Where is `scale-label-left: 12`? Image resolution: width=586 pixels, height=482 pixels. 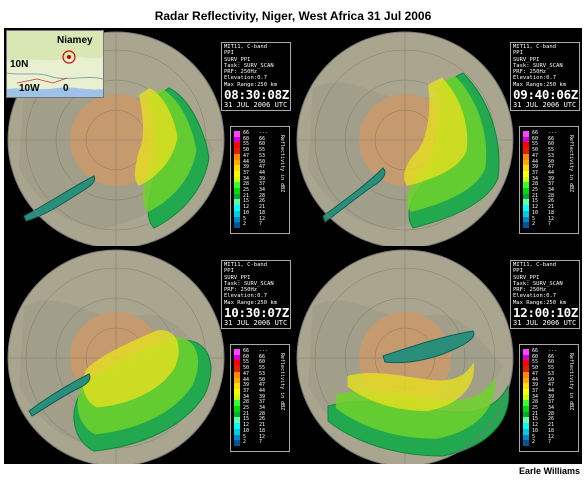 scale-label-left: 12 is located at coordinates (246, 207).